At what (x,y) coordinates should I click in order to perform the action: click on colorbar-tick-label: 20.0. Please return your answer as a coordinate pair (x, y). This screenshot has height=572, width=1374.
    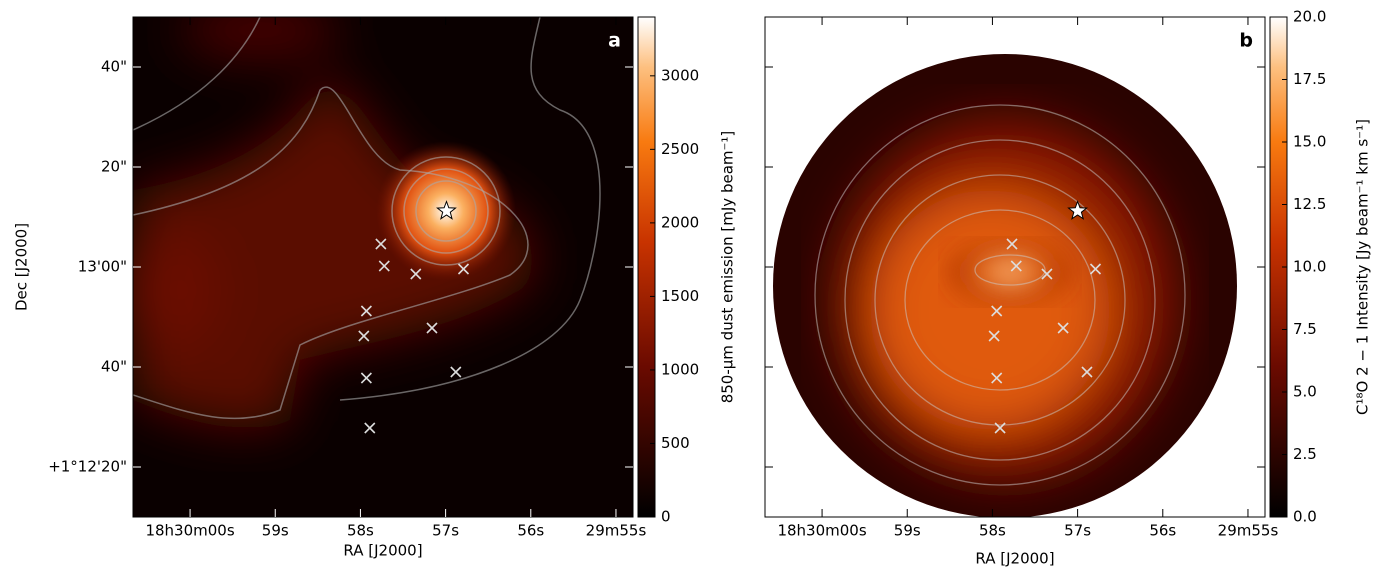
    Looking at the image, I should click on (1309, 17).